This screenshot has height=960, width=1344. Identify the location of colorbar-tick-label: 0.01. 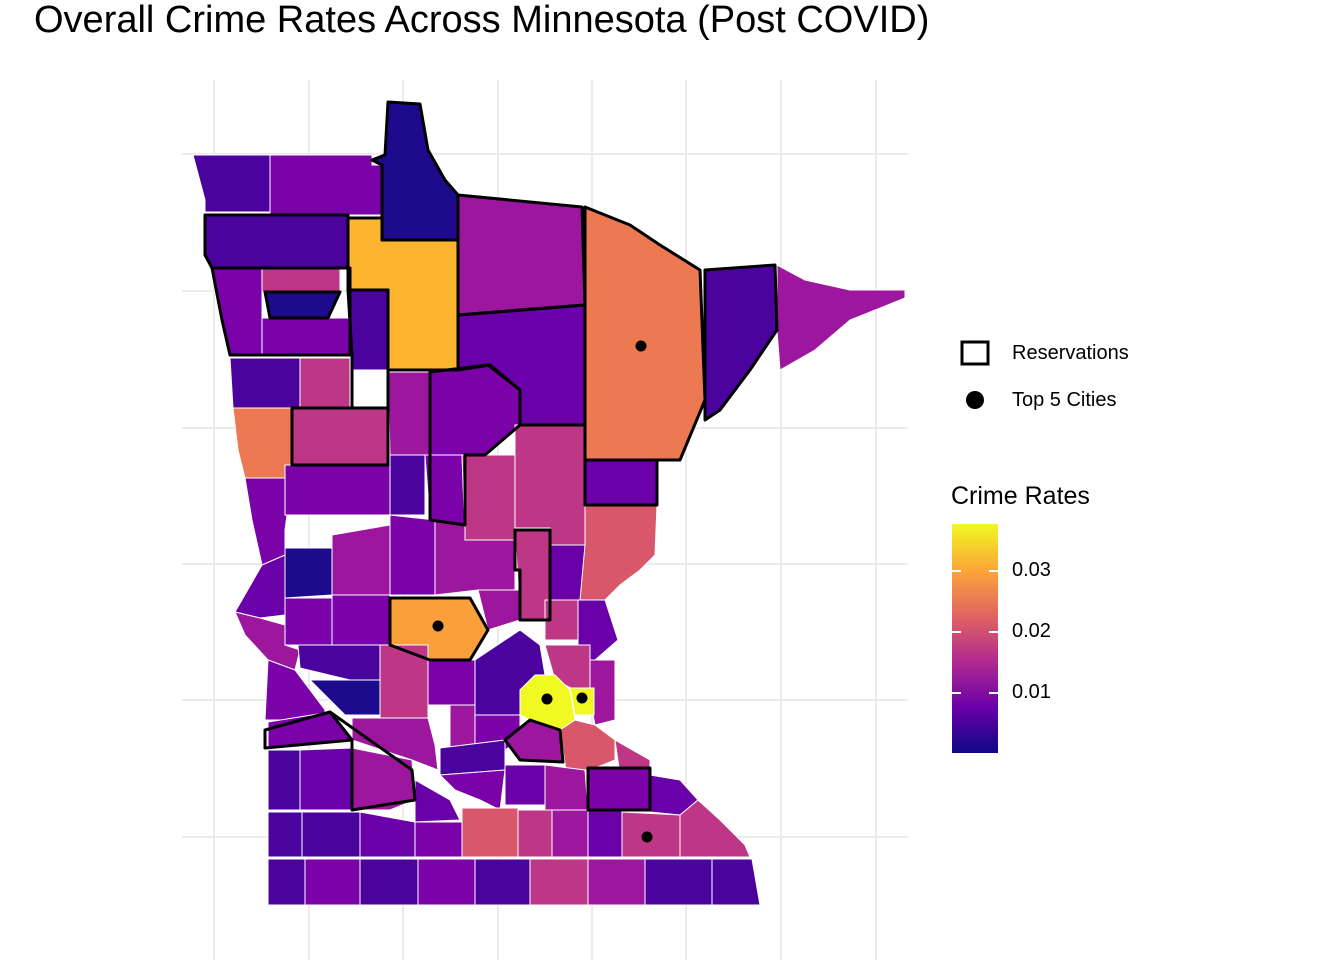
(1031, 692).